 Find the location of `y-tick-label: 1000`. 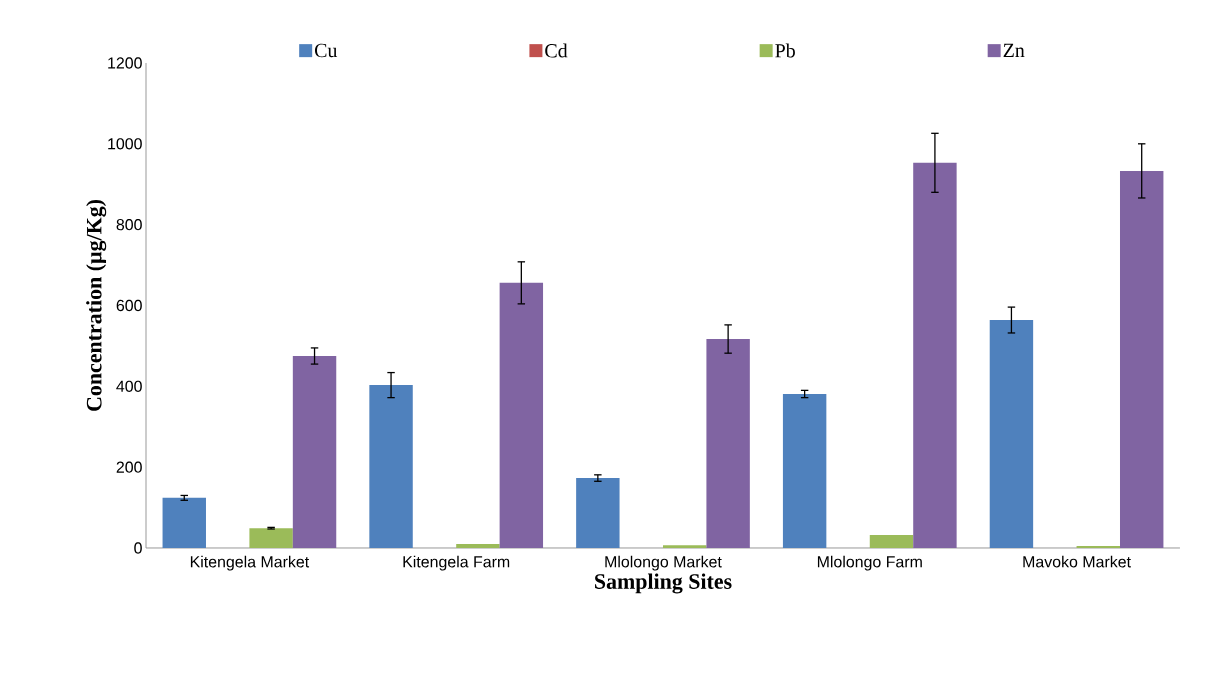

y-tick-label: 1000 is located at coordinates (125, 144).